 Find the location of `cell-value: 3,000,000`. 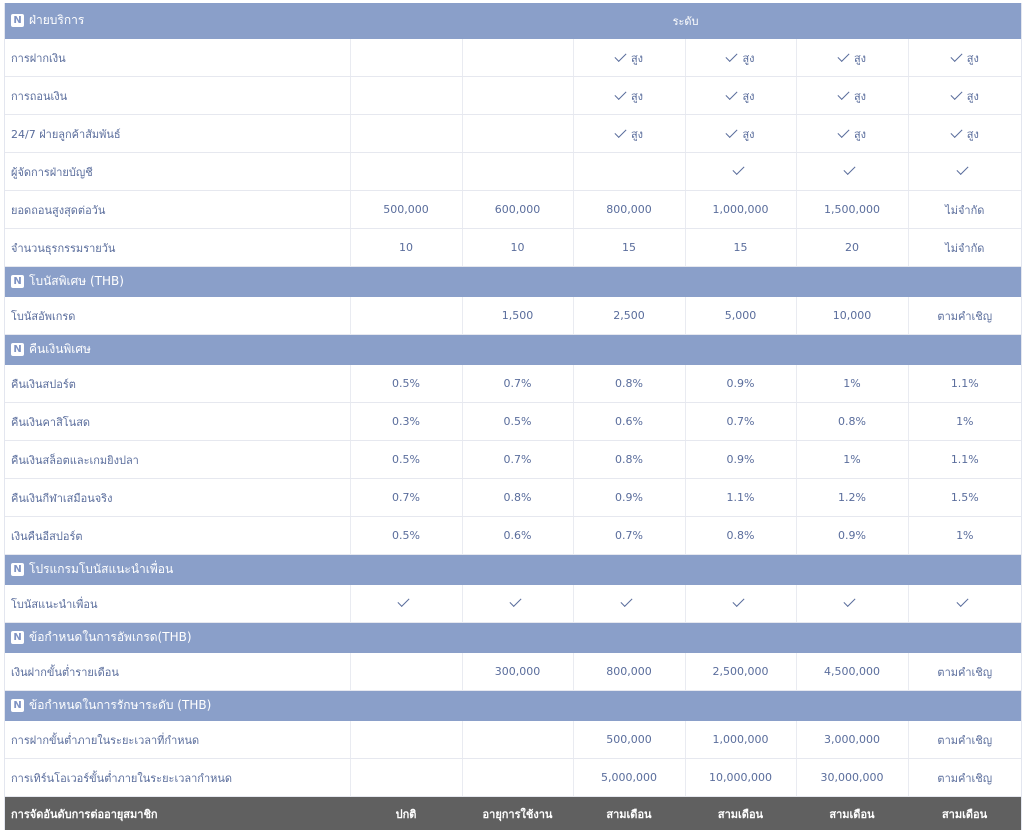

cell-value: 3,000,000 is located at coordinates (852, 739).